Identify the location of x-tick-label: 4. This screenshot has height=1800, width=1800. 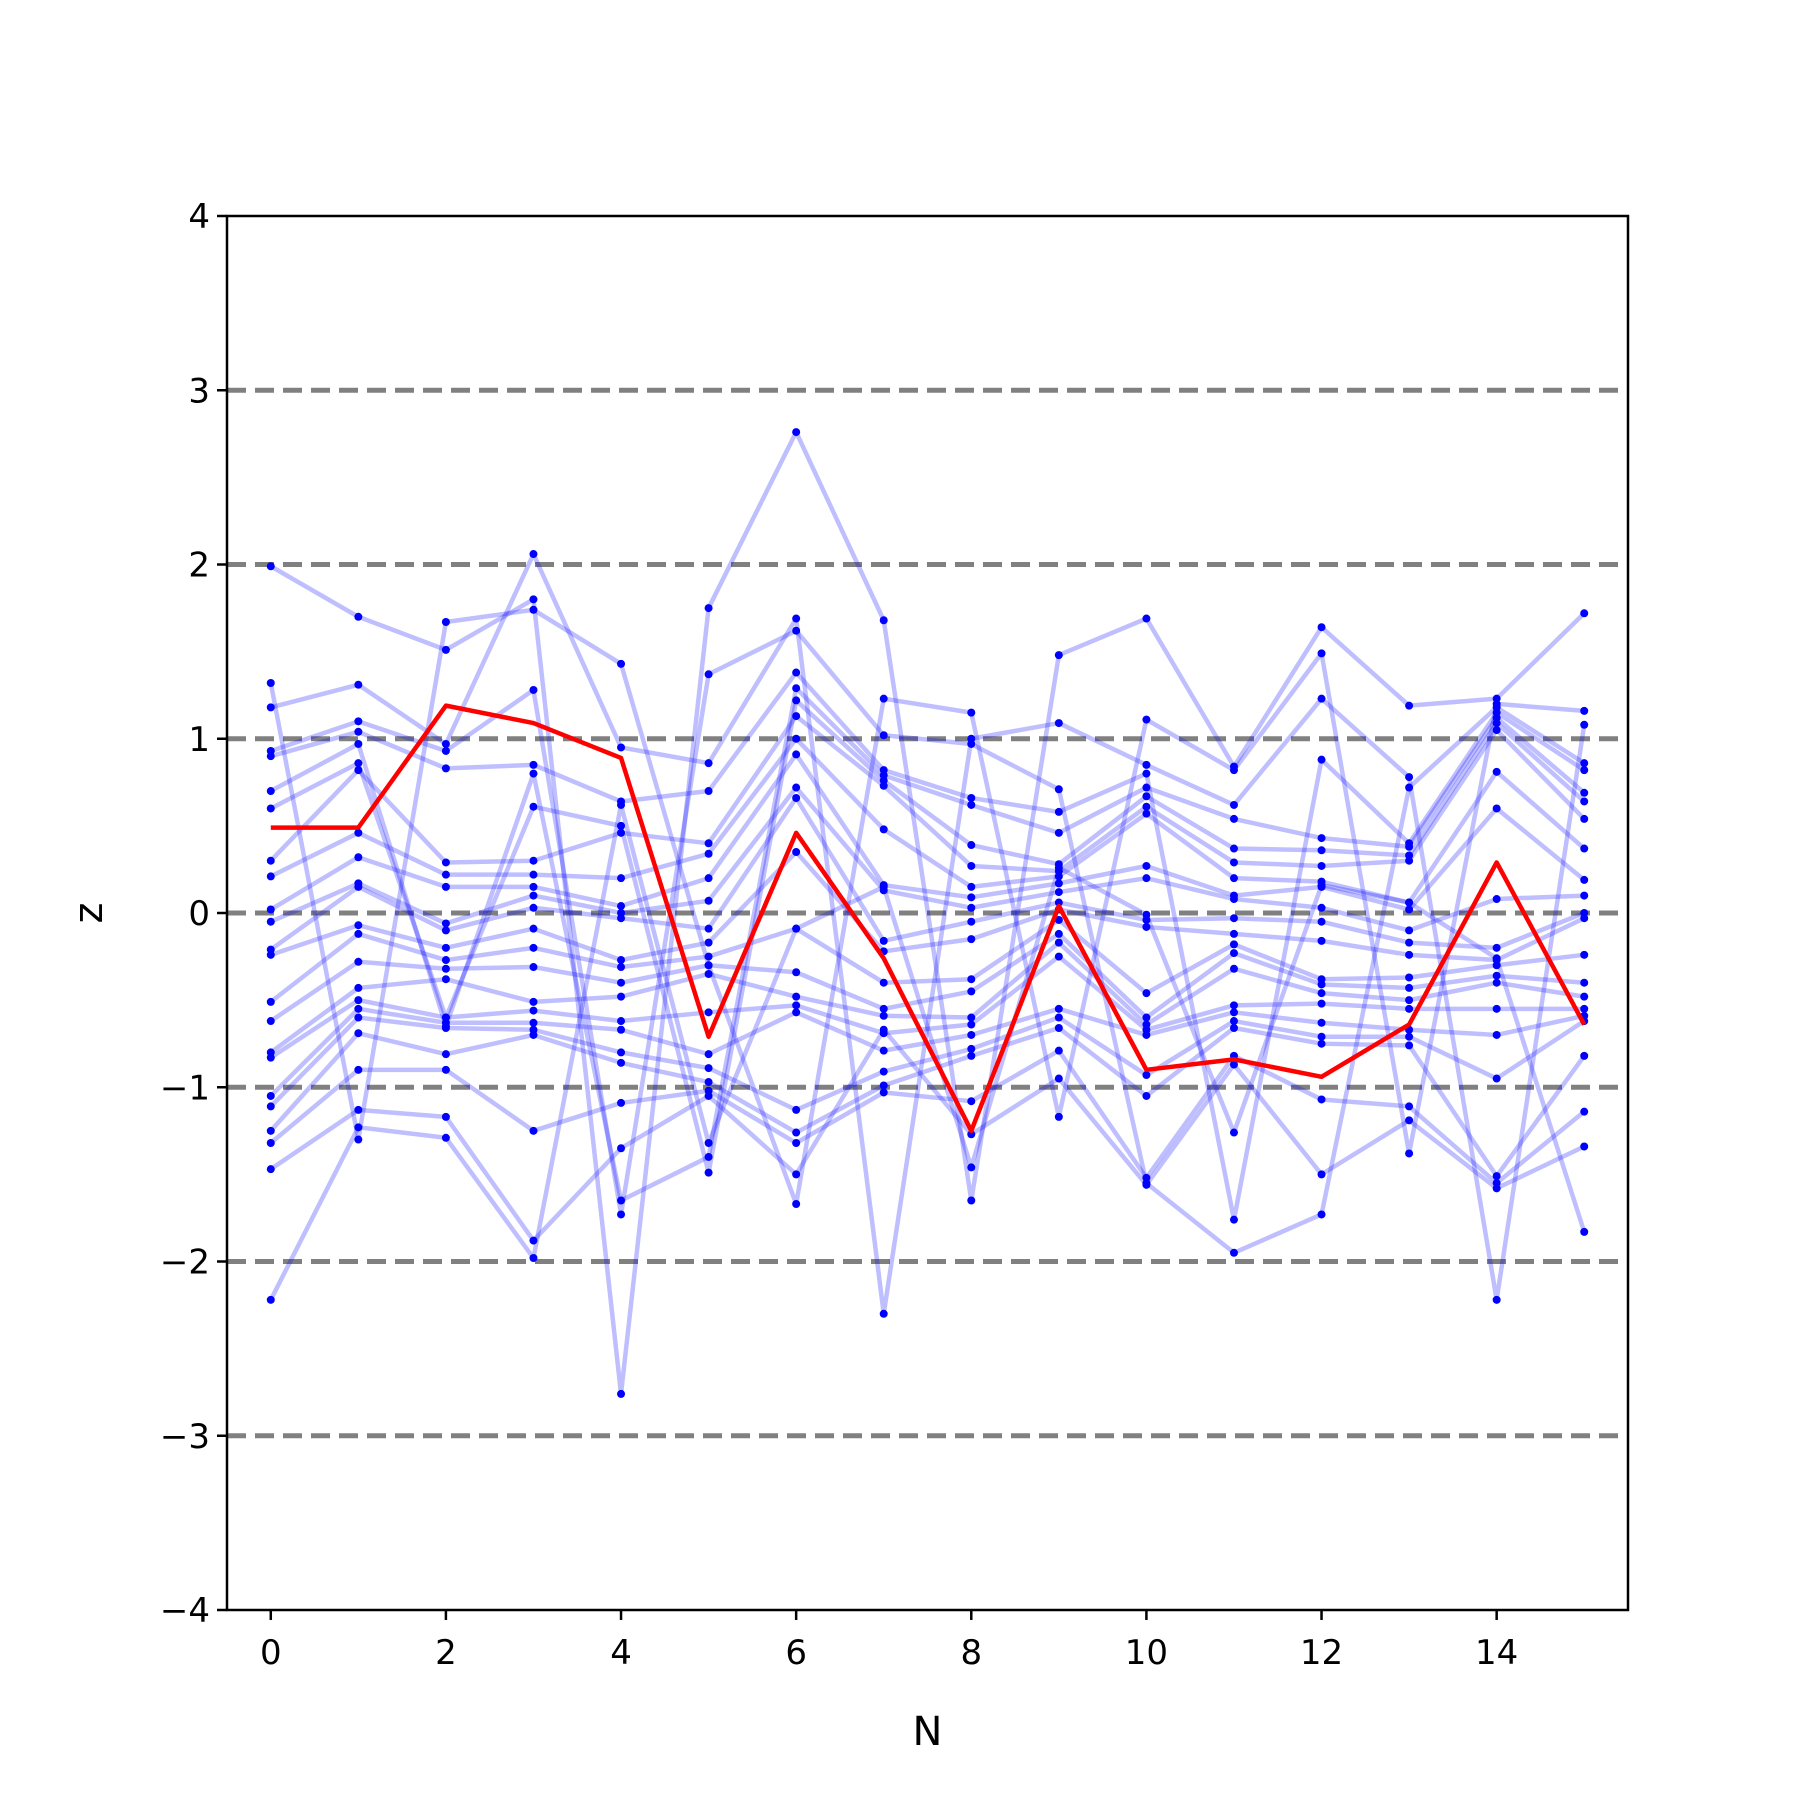
(621, 1653).